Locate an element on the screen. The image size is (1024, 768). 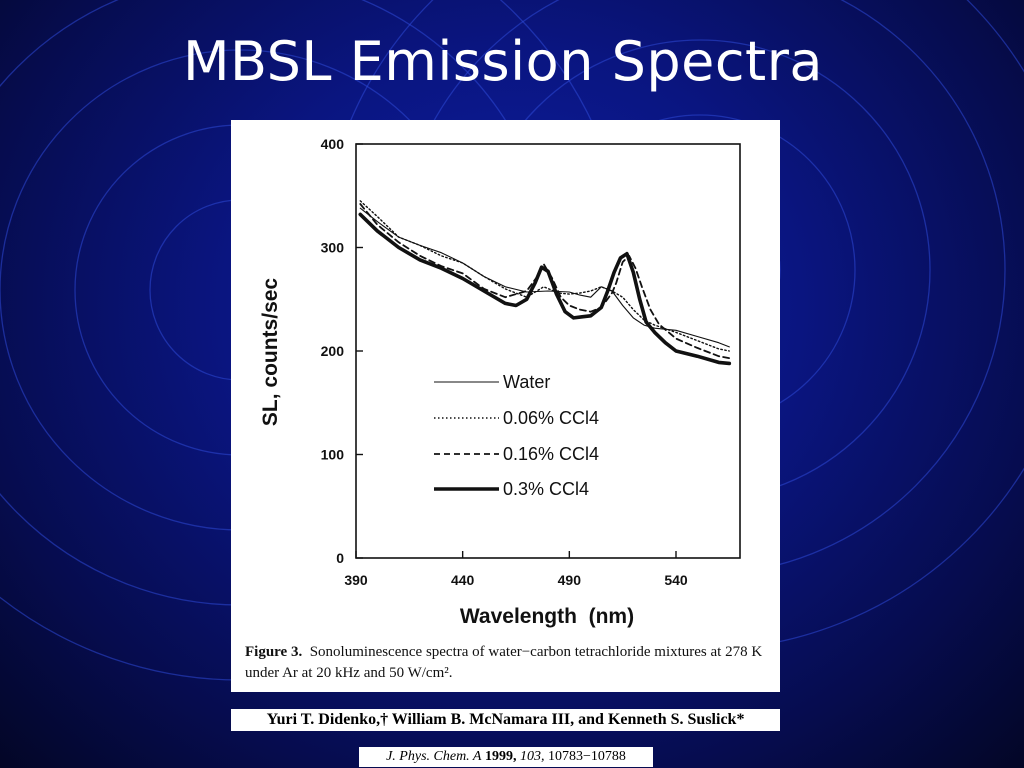
x-tick-label: 540 is located at coordinates (676, 580).